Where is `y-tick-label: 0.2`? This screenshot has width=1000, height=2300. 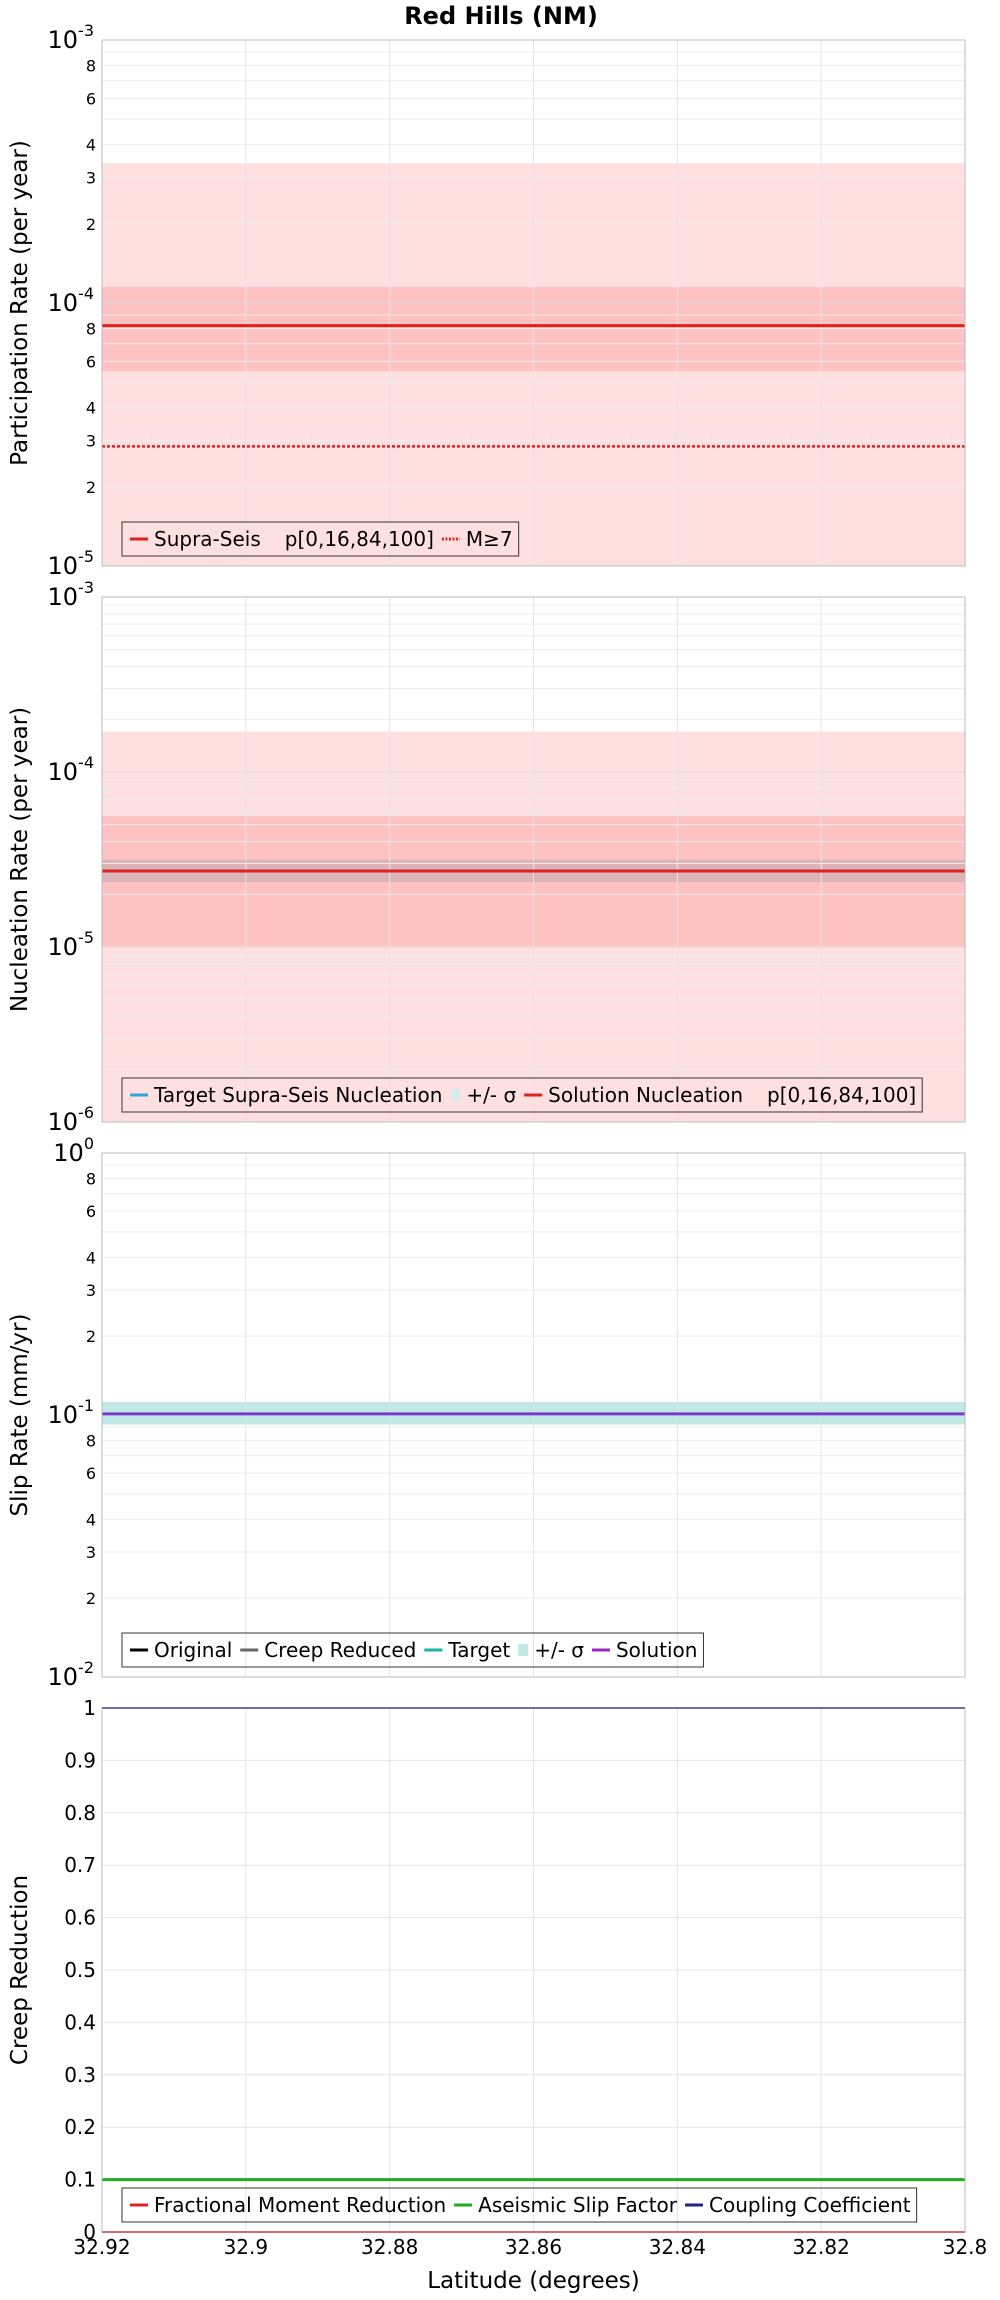
y-tick-label: 0.2 is located at coordinates (80, 2127).